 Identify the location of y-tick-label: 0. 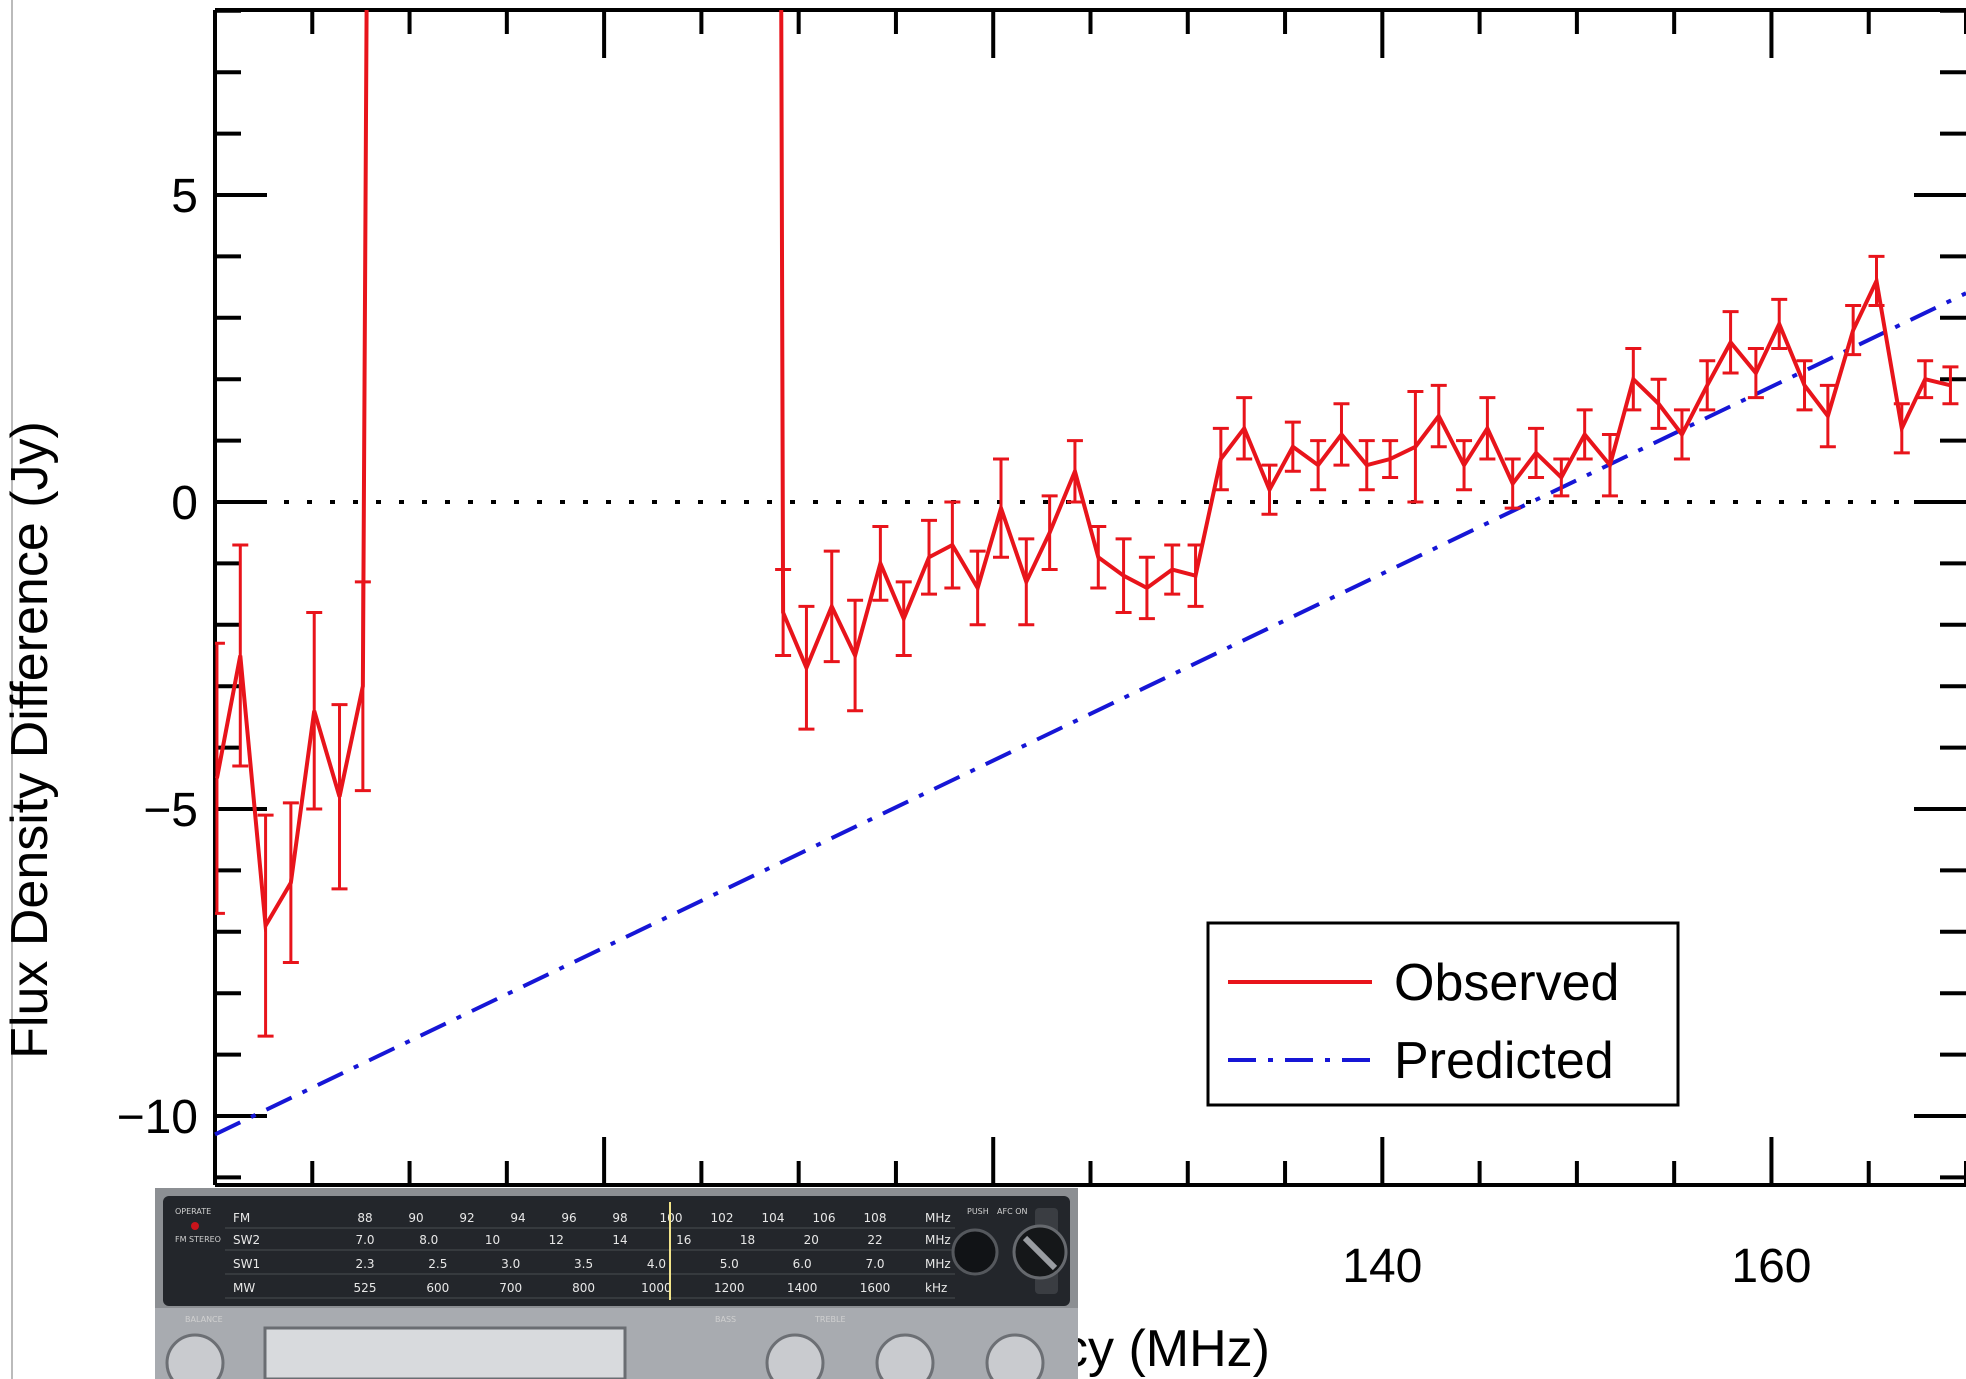
(184, 503).